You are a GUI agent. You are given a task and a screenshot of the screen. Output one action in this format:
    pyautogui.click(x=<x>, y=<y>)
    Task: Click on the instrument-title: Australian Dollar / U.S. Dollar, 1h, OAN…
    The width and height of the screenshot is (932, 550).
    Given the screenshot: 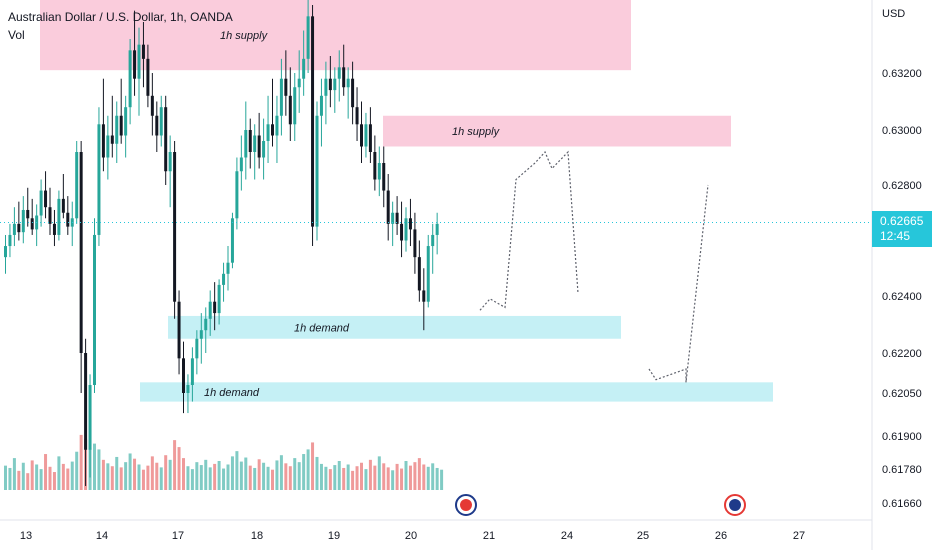 What is the action you would take?
    pyautogui.click(x=120, y=17)
    